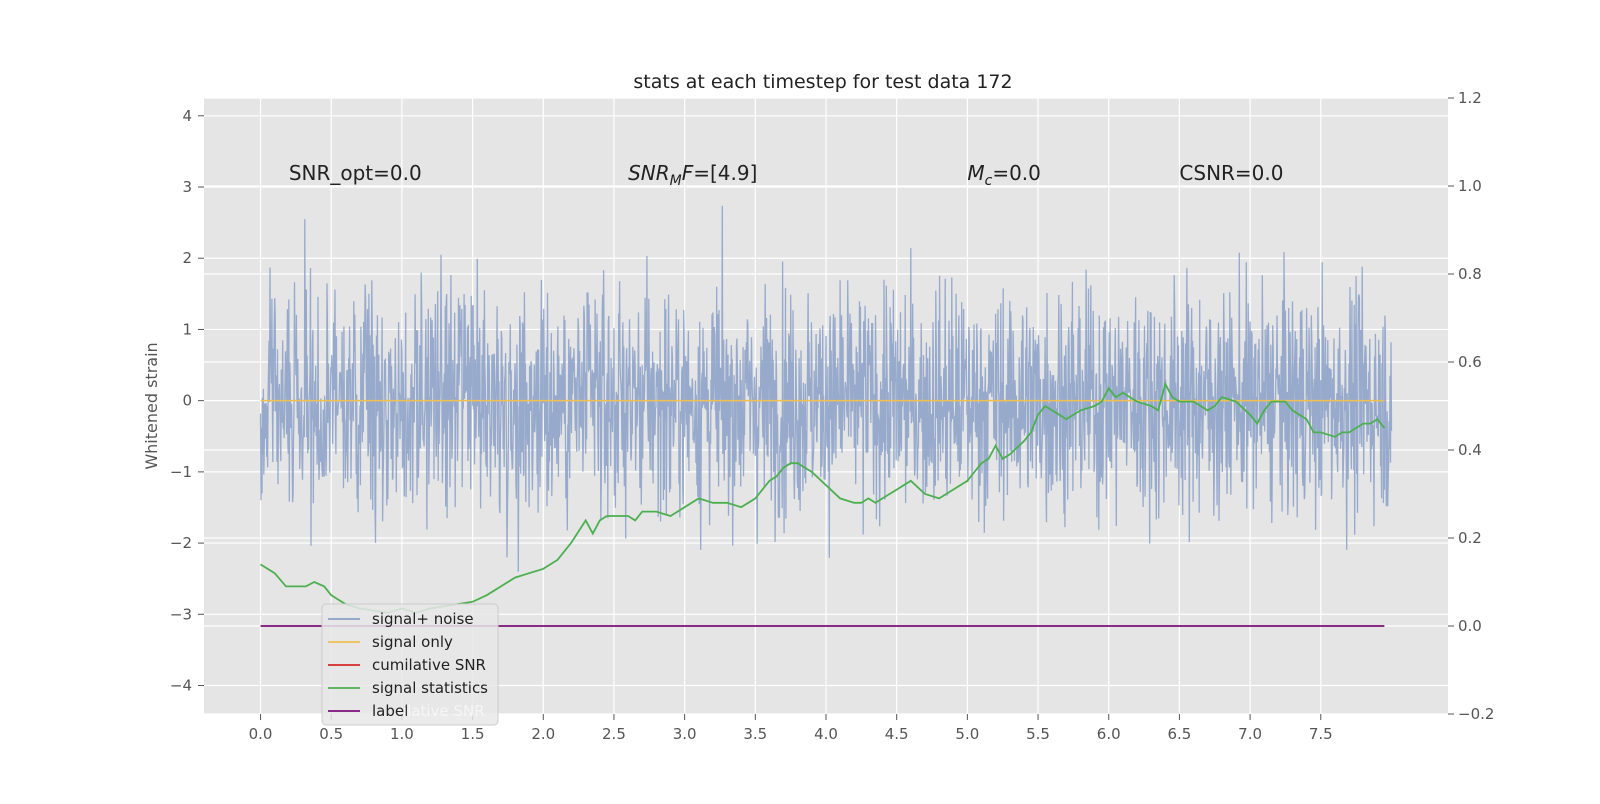  Describe the element at coordinates (1476, 714) in the screenshot. I see `y2-tick-label: −0.2` at that location.